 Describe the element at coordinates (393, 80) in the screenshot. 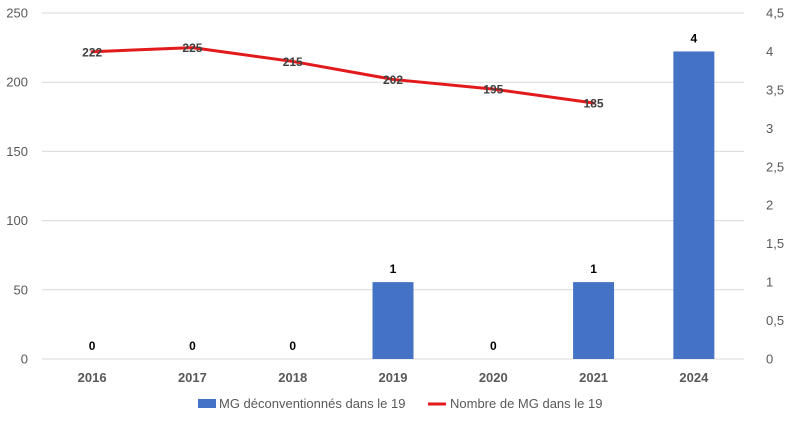

I see `line-data-label: 202` at that location.